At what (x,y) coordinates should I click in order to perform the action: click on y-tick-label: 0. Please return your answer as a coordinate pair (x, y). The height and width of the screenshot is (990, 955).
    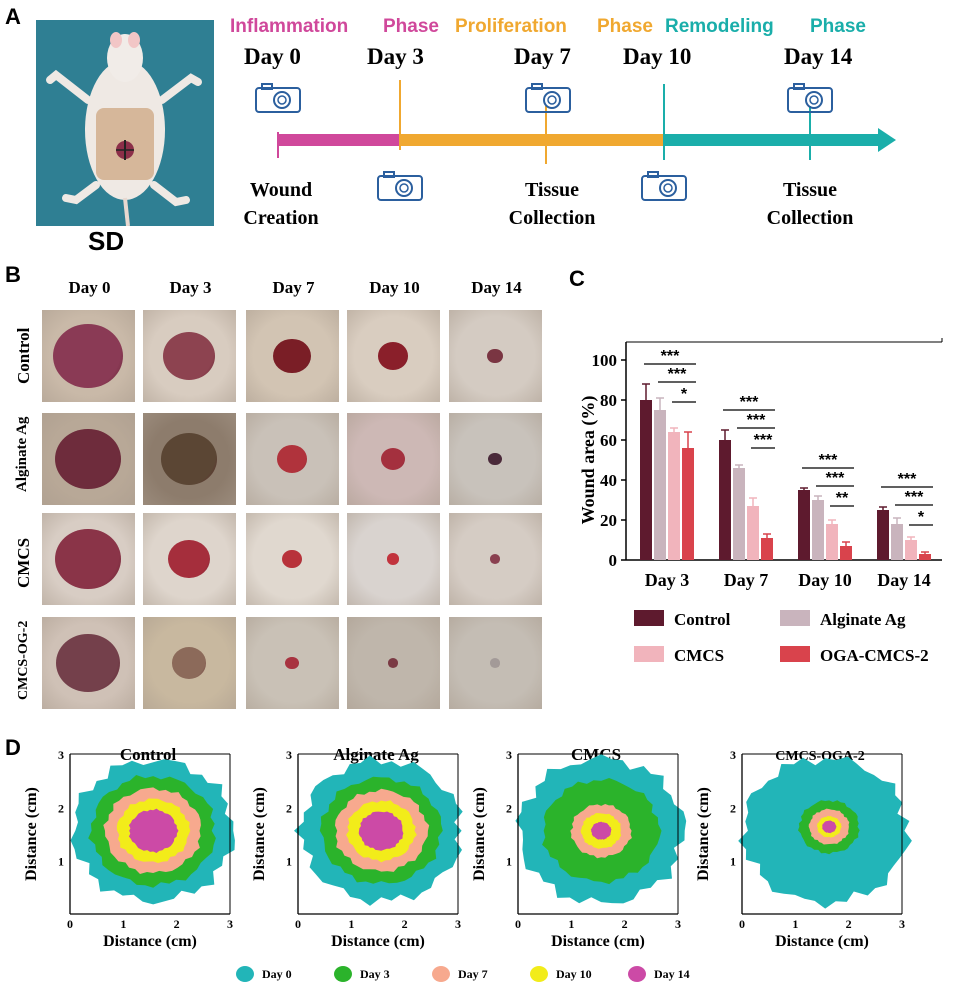
    Looking at the image, I should click on (613, 560).